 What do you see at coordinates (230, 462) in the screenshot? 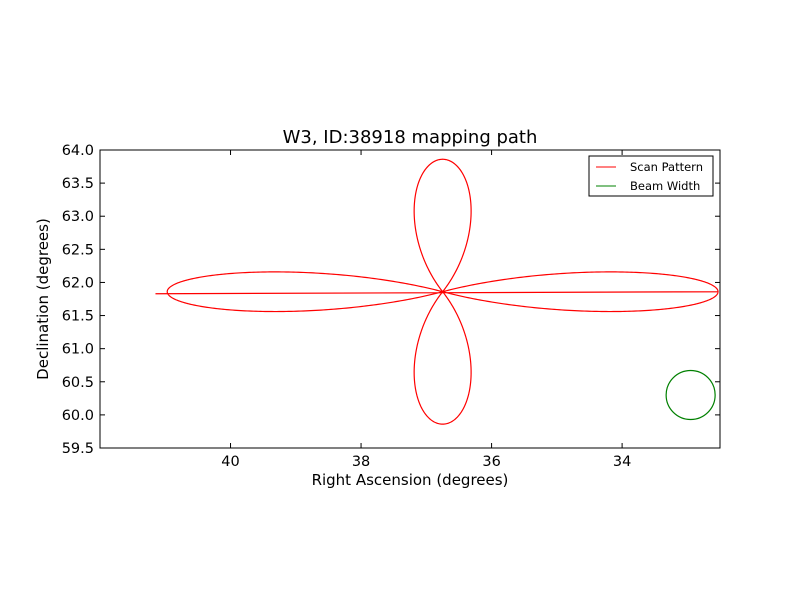
I see `x-tick-label: 40` at bounding box center [230, 462].